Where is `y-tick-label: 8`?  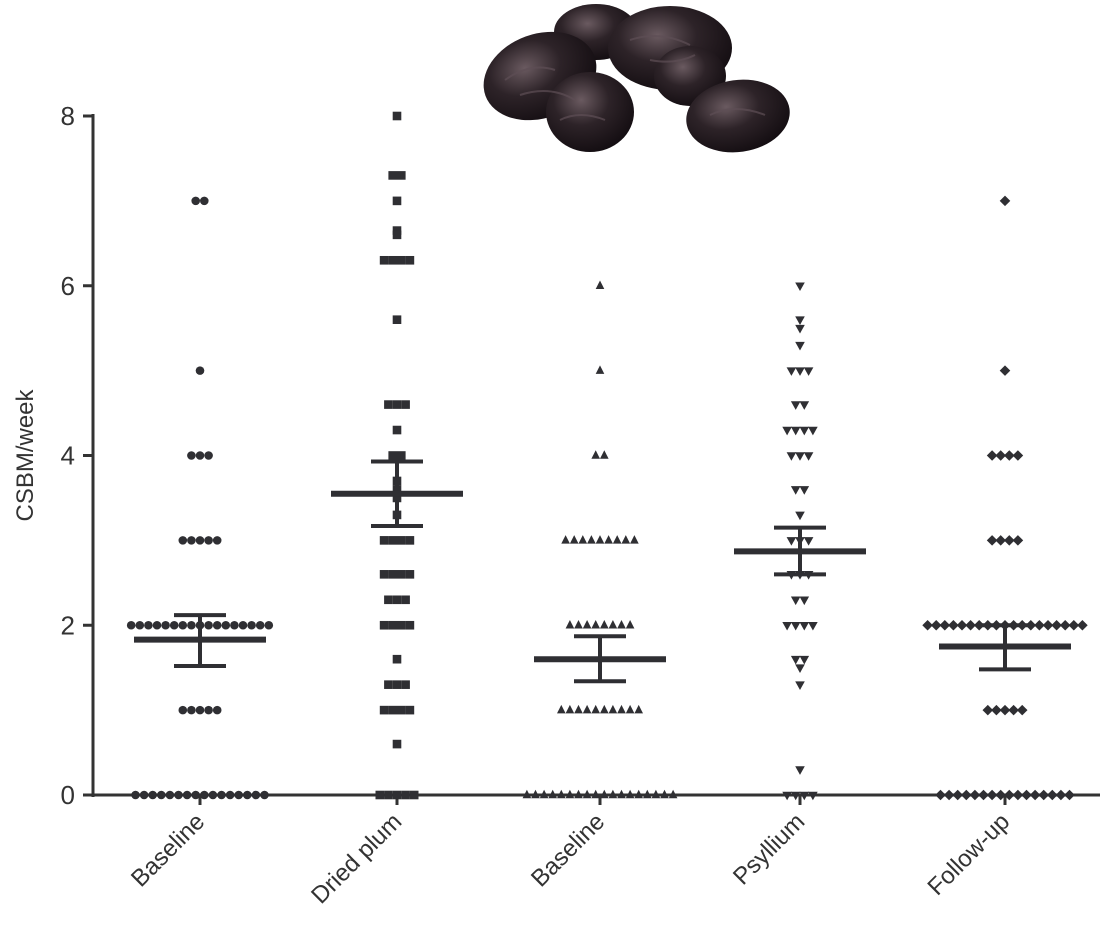
y-tick-label: 8 is located at coordinates (68, 116).